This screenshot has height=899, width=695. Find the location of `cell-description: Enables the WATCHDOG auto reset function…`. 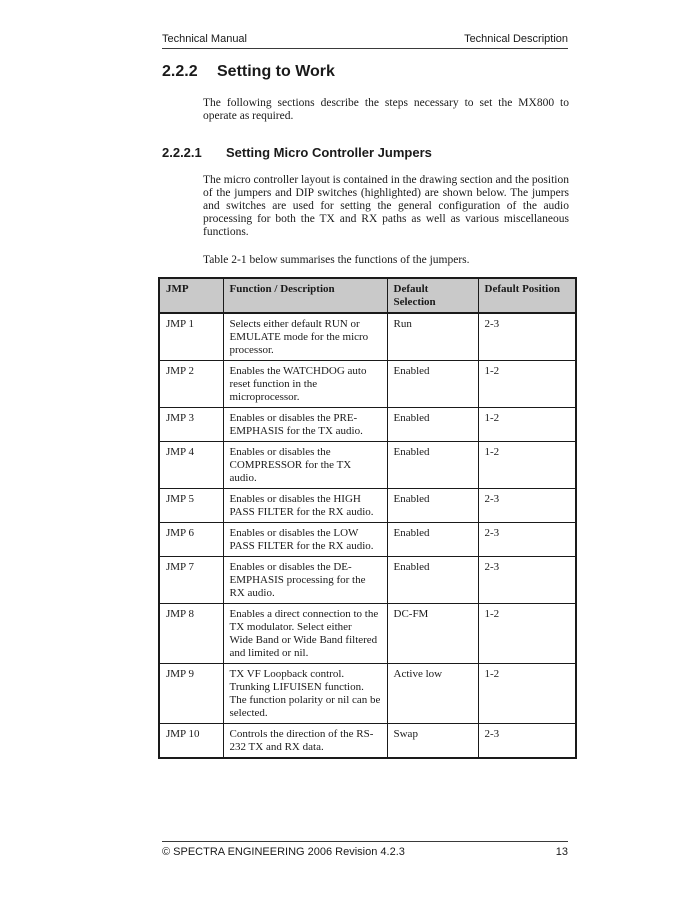

cell-description: Enables the WATCHDOG auto reset function… is located at coordinates (305, 384).